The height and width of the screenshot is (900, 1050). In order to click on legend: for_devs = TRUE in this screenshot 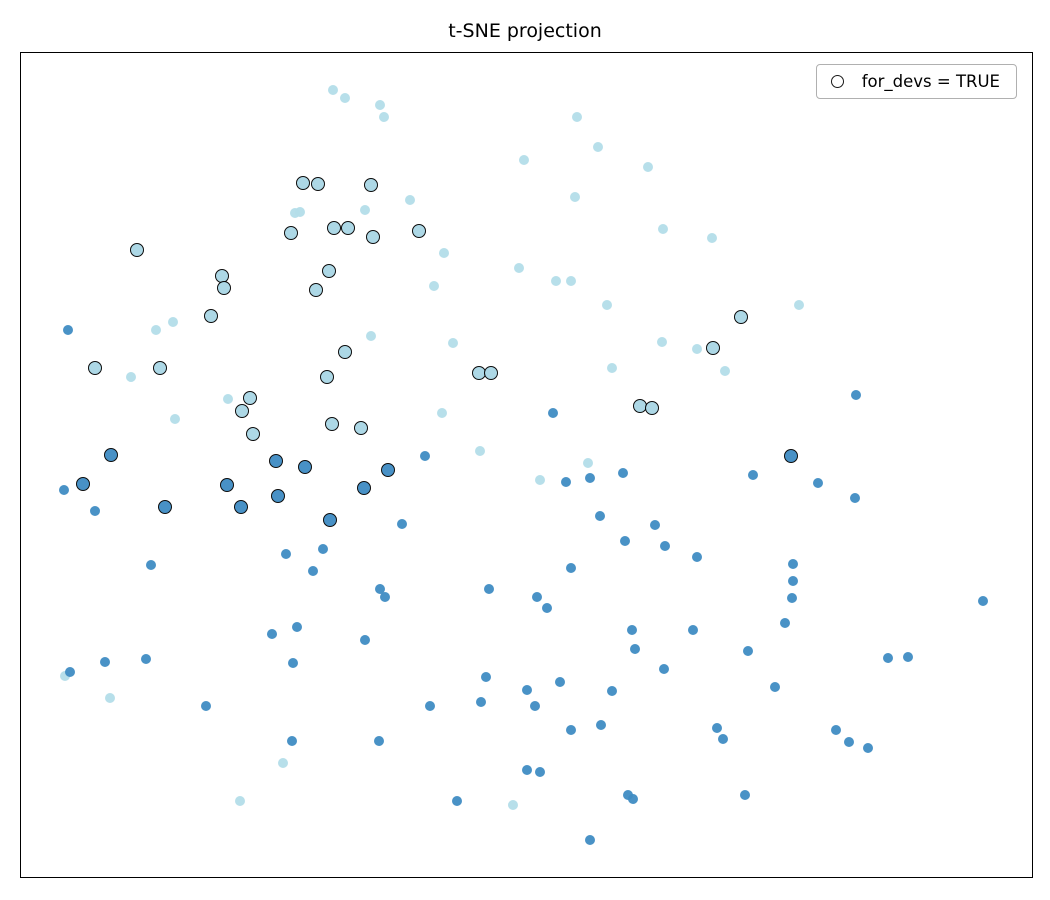, I will do `click(916, 81)`.